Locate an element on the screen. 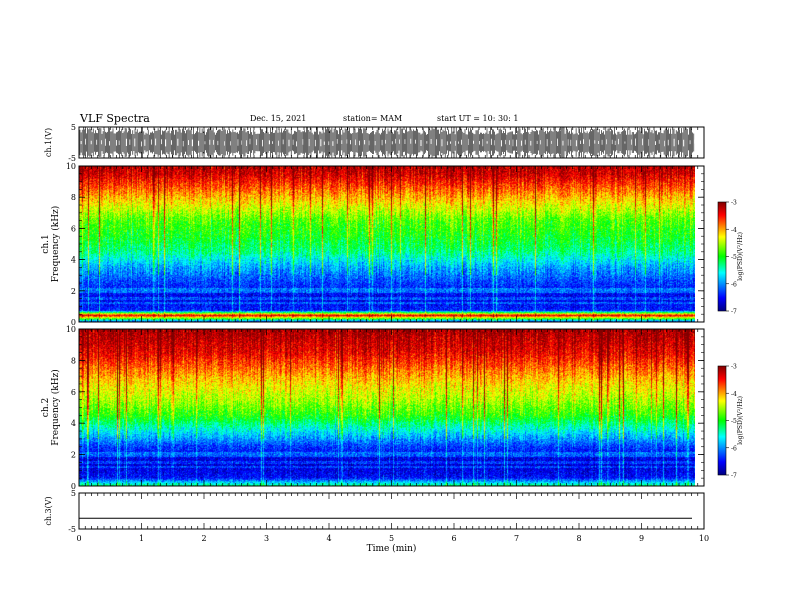  x-tick-label: 0 is located at coordinates (78, 538).